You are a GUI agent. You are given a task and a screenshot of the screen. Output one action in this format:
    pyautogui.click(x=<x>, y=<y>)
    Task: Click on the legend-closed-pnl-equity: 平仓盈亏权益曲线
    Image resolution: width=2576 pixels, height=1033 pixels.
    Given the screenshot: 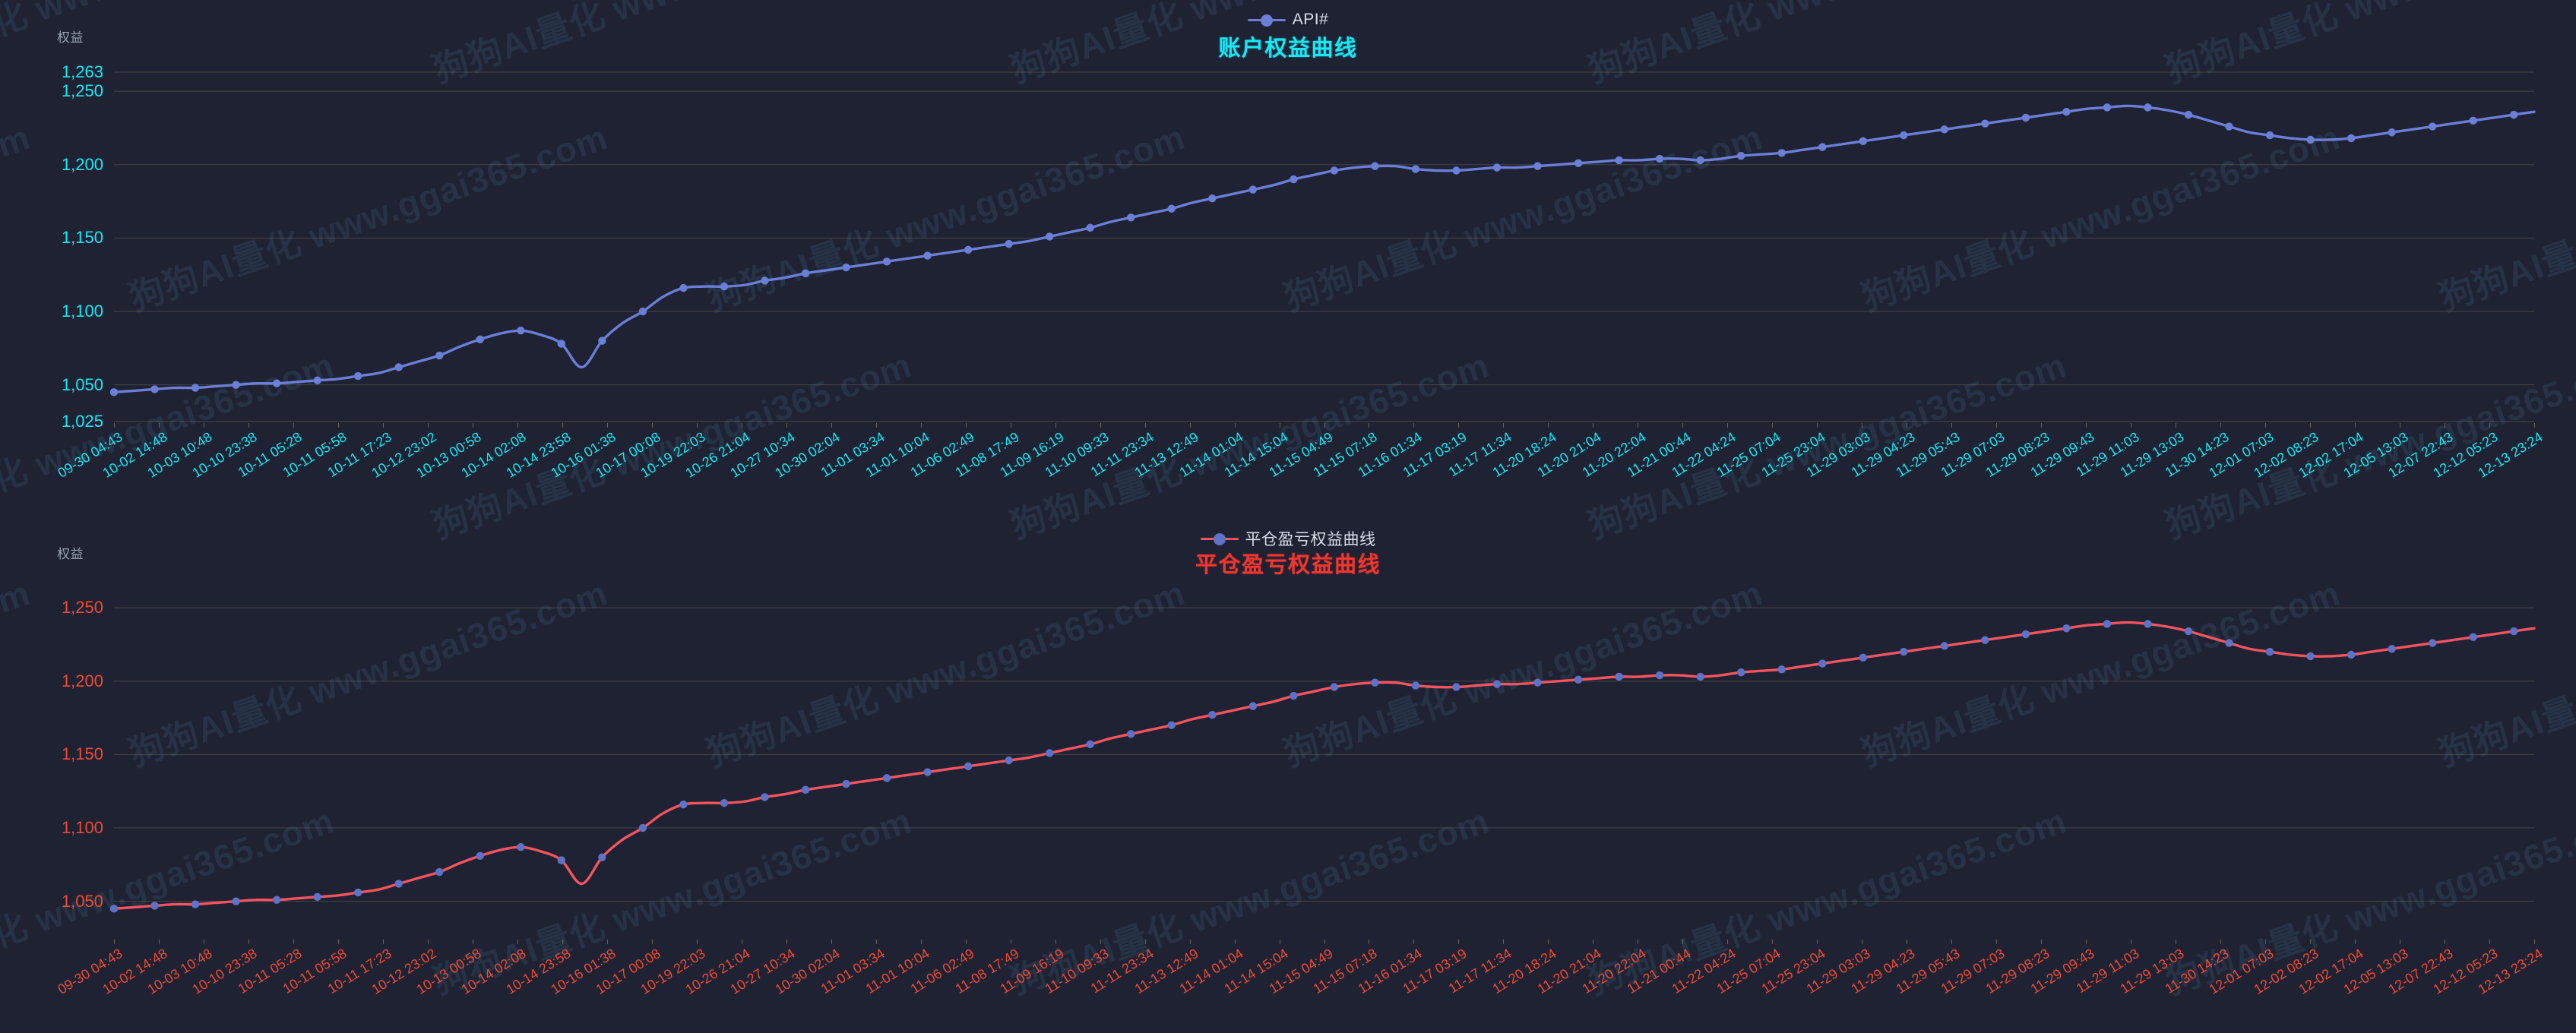 What is the action you would take?
    pyautogui.click(x=1288, y=538)
    